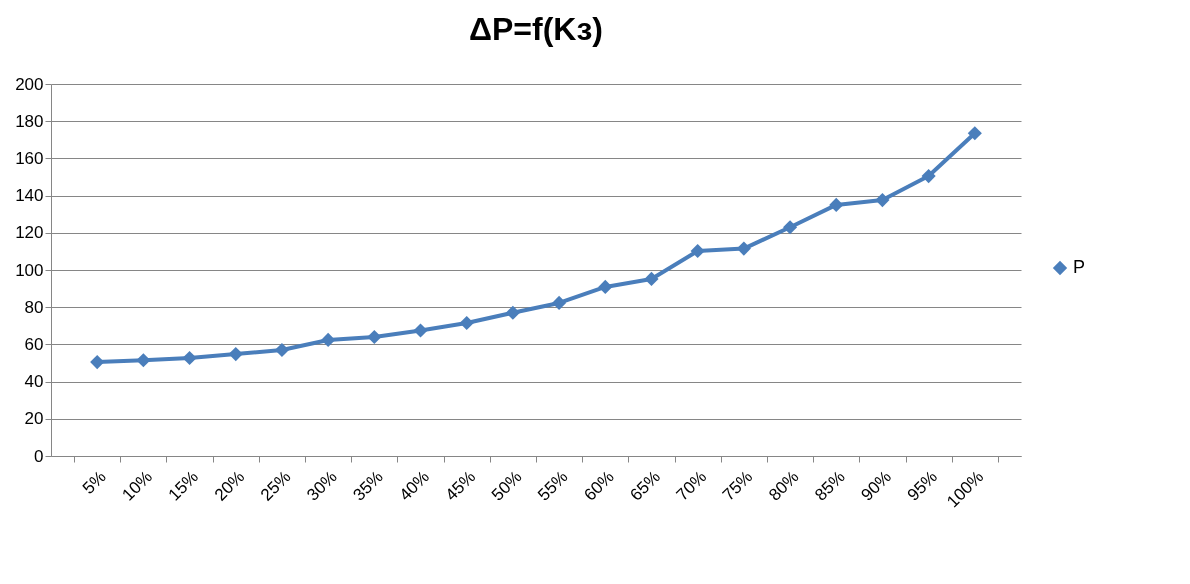 The image size is (1190, 584). Describe the element at coordinates (536, 29) in the screenshot. I see `chart-title: ΔP=f(Kз)` at that location.